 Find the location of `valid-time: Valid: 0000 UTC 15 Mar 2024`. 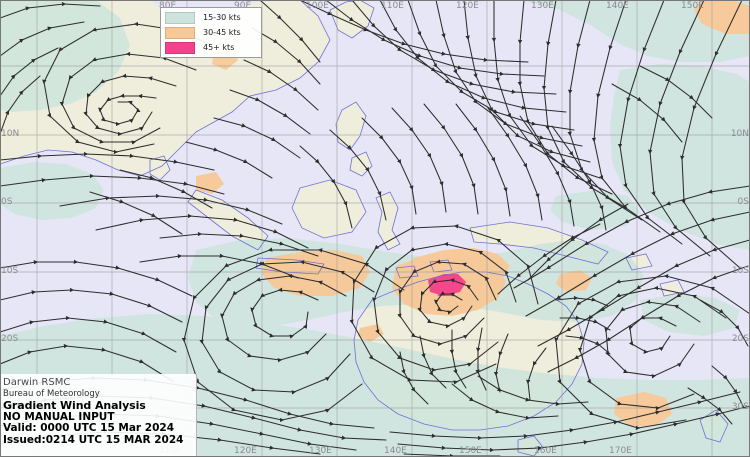

valid-time: Valid: 0000 UTC 15 Mar 2024 is located at coordinates (88, 428).